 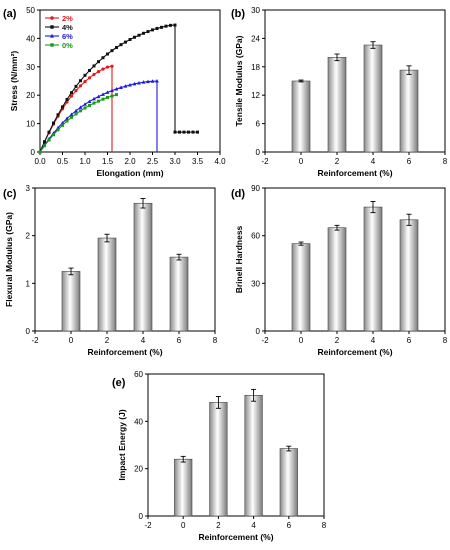 What do you see at coordinates (239, 80) in the screenshot?
I see `y-axis-label: Tensile Modulus (GPa)` at bounding box center [239, 80].